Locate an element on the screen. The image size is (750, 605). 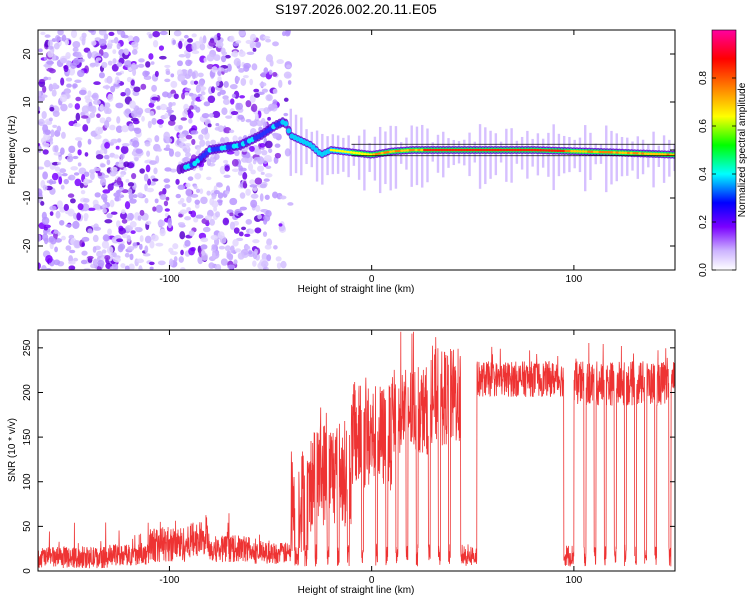
spectrogram-trace-middle is located at coordinates (289, 131).